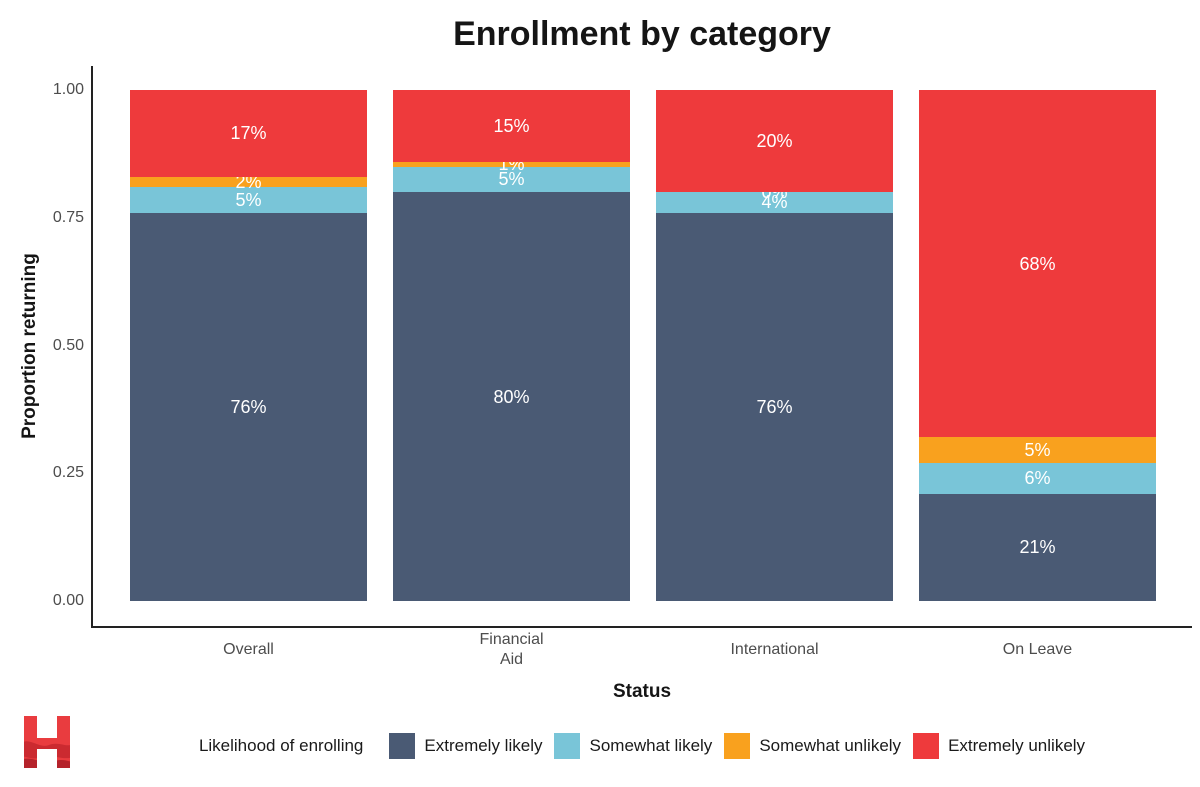 Image resolution: width=1200 pixels, height=787 pixels. What do you see at coordinates (641, 627) in the screenshot?
I see `x-axis-line` at bounding box center [641, 627].